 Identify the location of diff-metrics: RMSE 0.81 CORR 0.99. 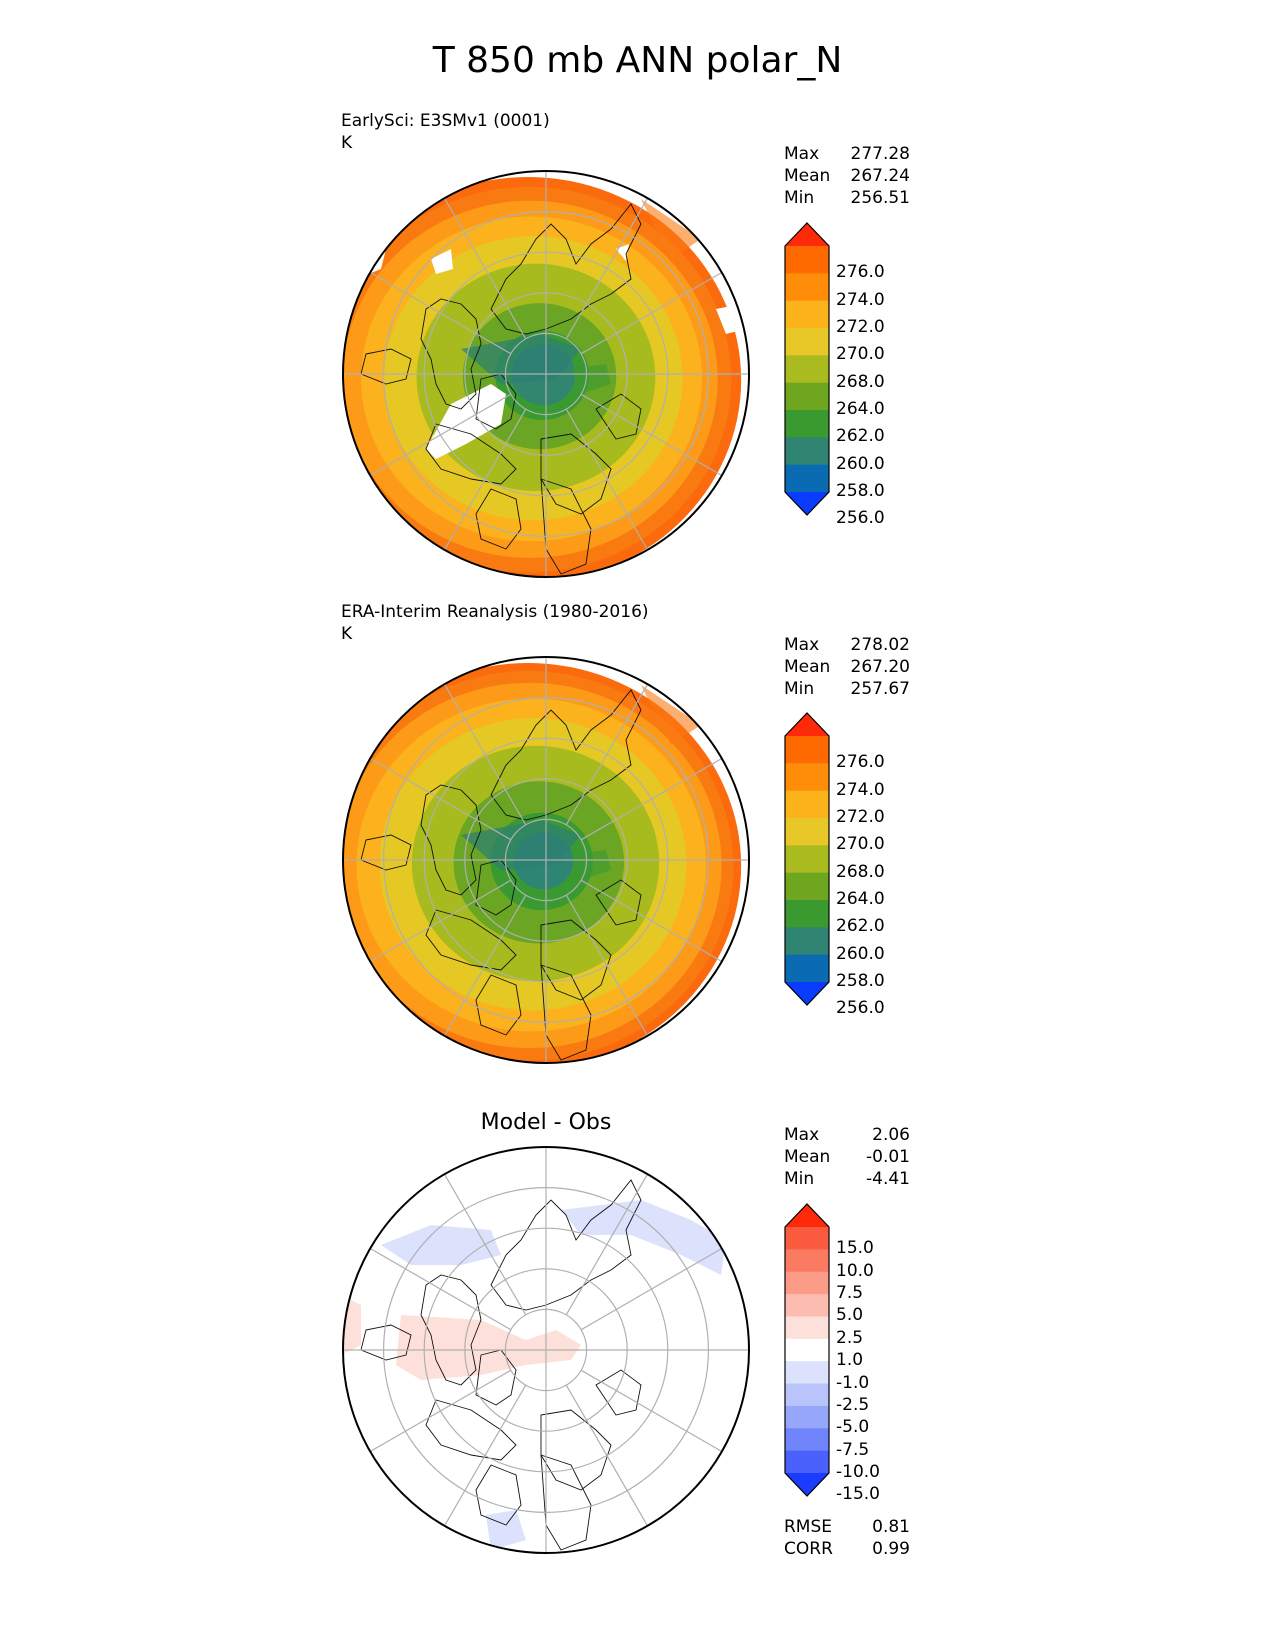
(847, 1538).